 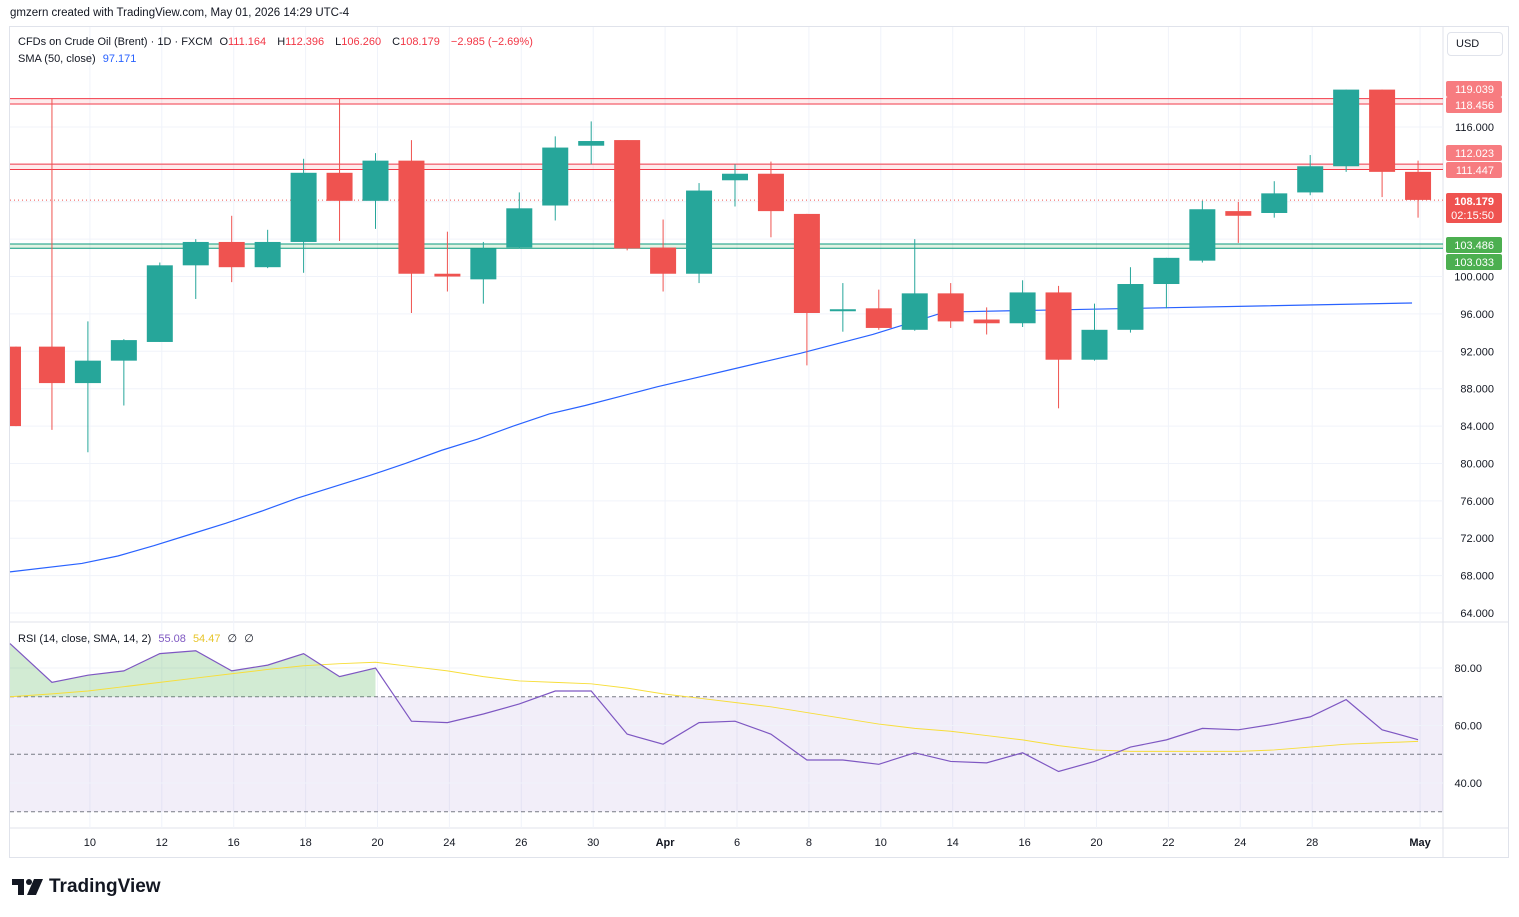 What do you see at coordinates (491, 42) in the screenshot?
I see `change-label: −2.985 (−2.69%)` at bounding box center [491, 42].